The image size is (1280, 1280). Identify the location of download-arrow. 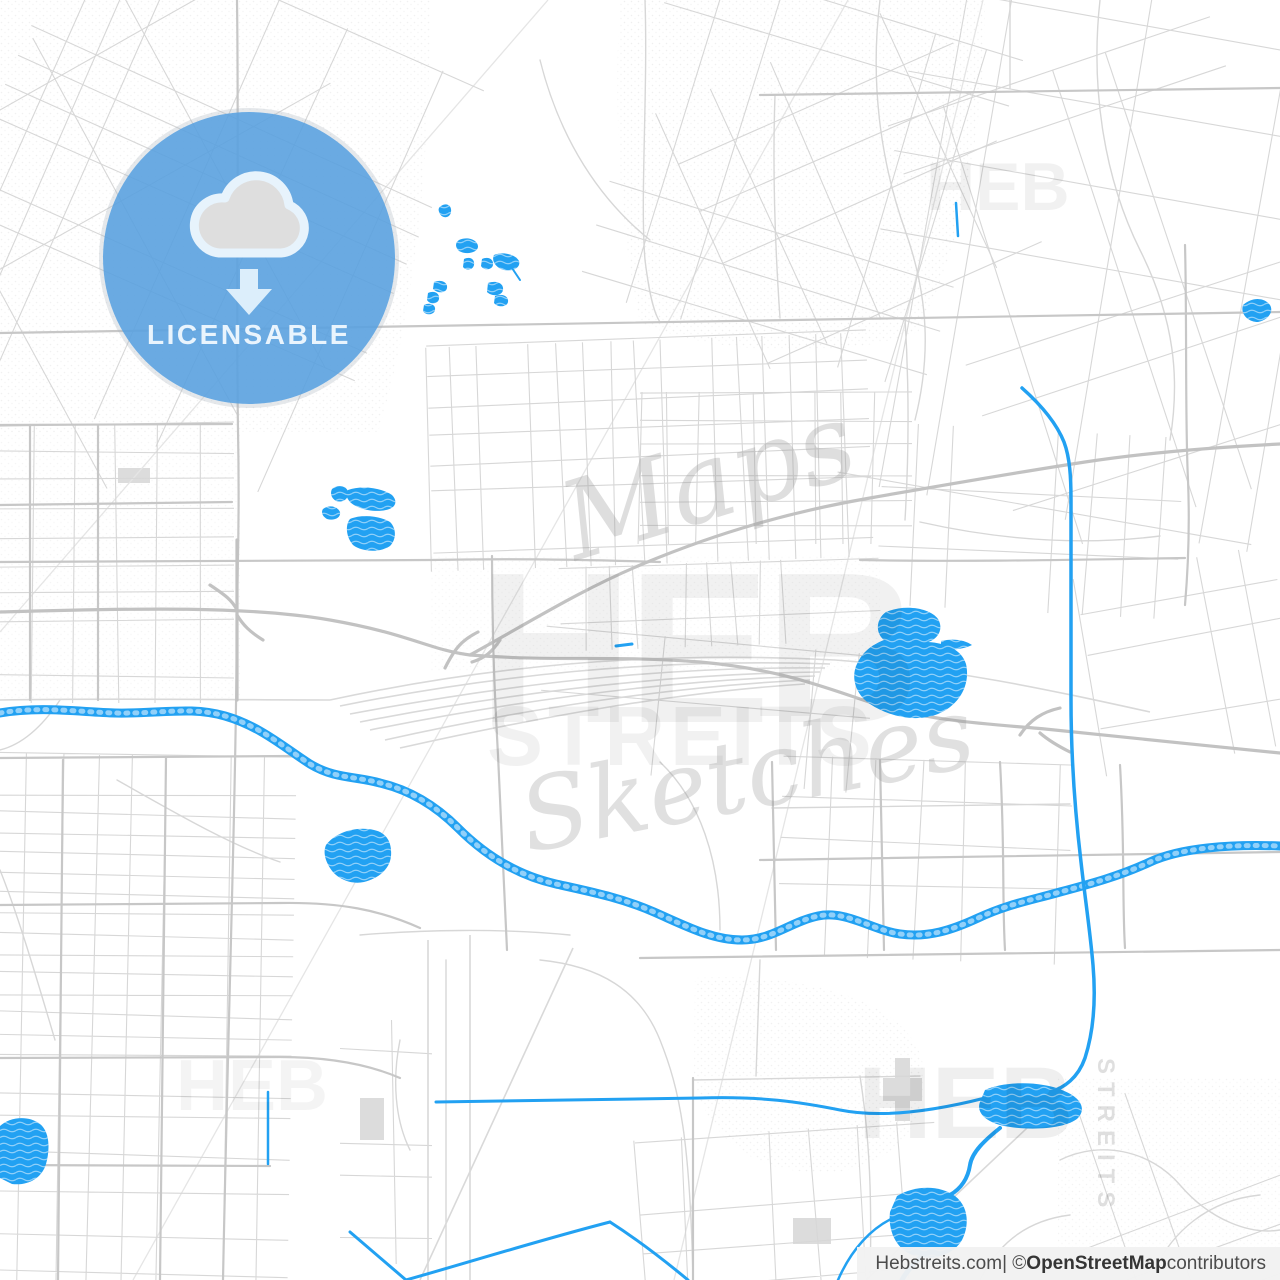
(249, 292).